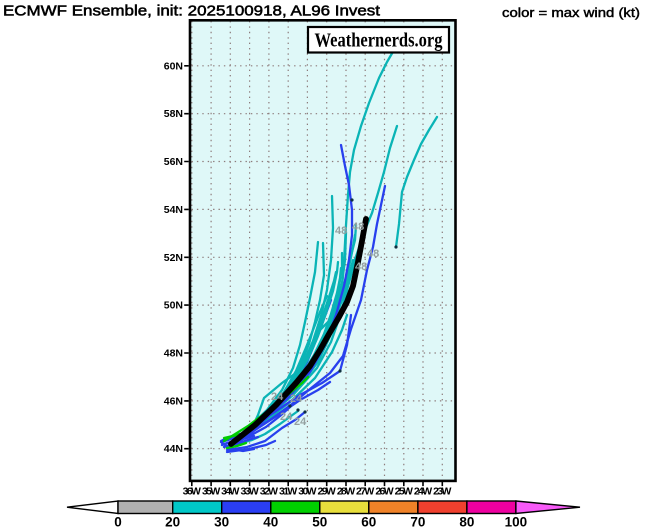 The width and height of the screenshot is (646, 532). Describe the element at coordinates (379, 41) in the screenshot. I see `svg-text: Weathernerds.org` at that location.